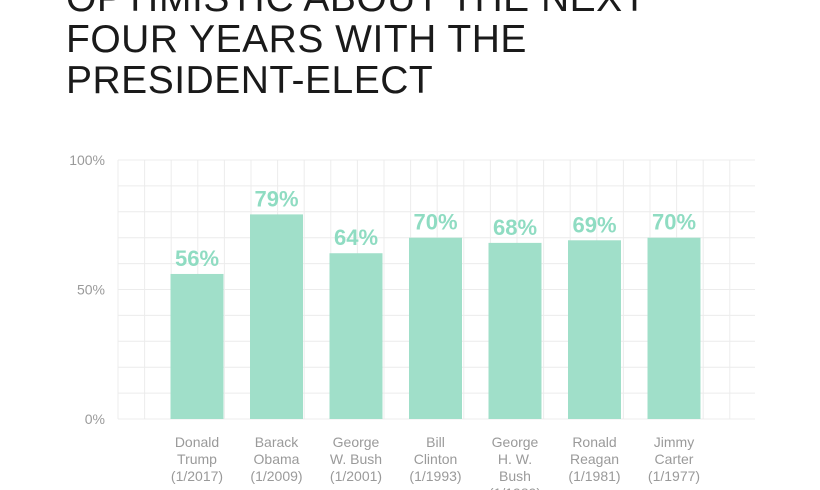 This screenshot has height=490, width=820. Describe the element at coordinates (674, 476) in the screenshot. I see `x-tick-label: (1/1977)` at that location.